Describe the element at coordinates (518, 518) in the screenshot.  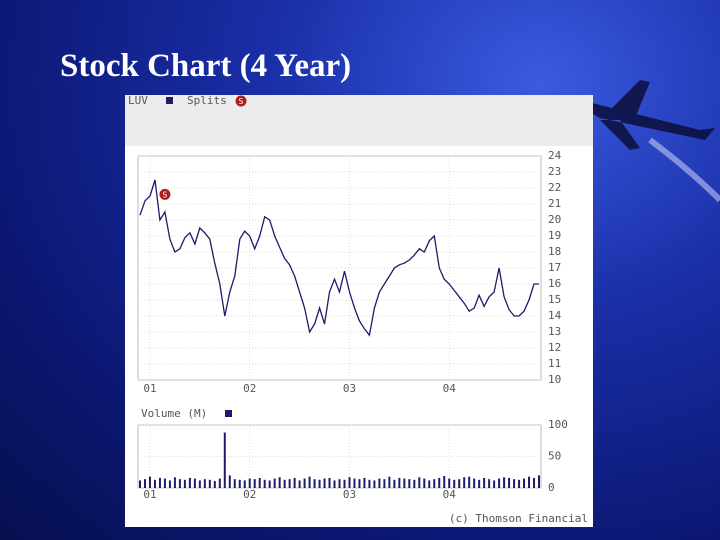
I see `footer: (c) Thomson Financial` at that location.